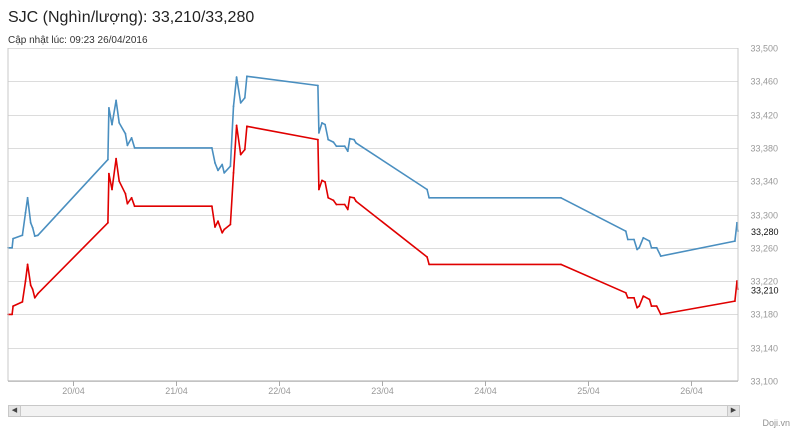  I want to click on x-tick-label: 23/04, so click(382, 391).